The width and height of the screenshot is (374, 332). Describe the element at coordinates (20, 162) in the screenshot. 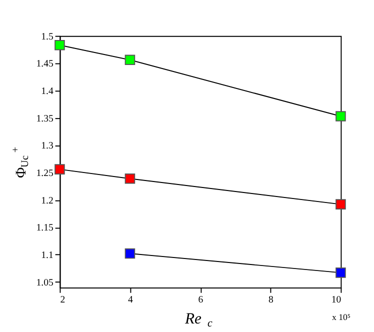

I see `y-axis-title: ΦUc+` at that location.